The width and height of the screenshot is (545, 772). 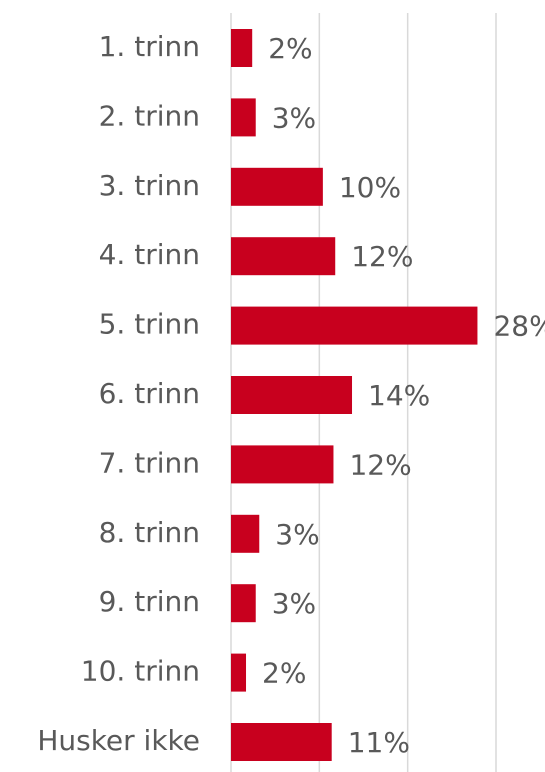 I want to click on y-tick-label: 2. trinn, so click(x=149, y=115).